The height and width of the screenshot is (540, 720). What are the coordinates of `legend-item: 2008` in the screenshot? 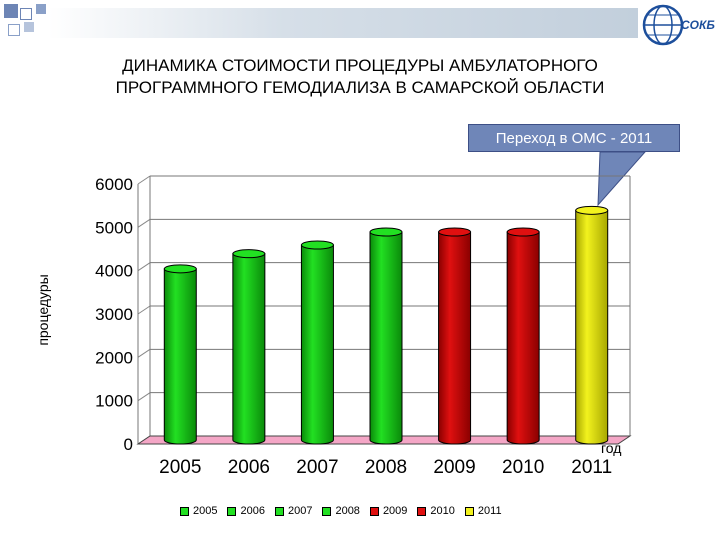 It's located at (341, 511).